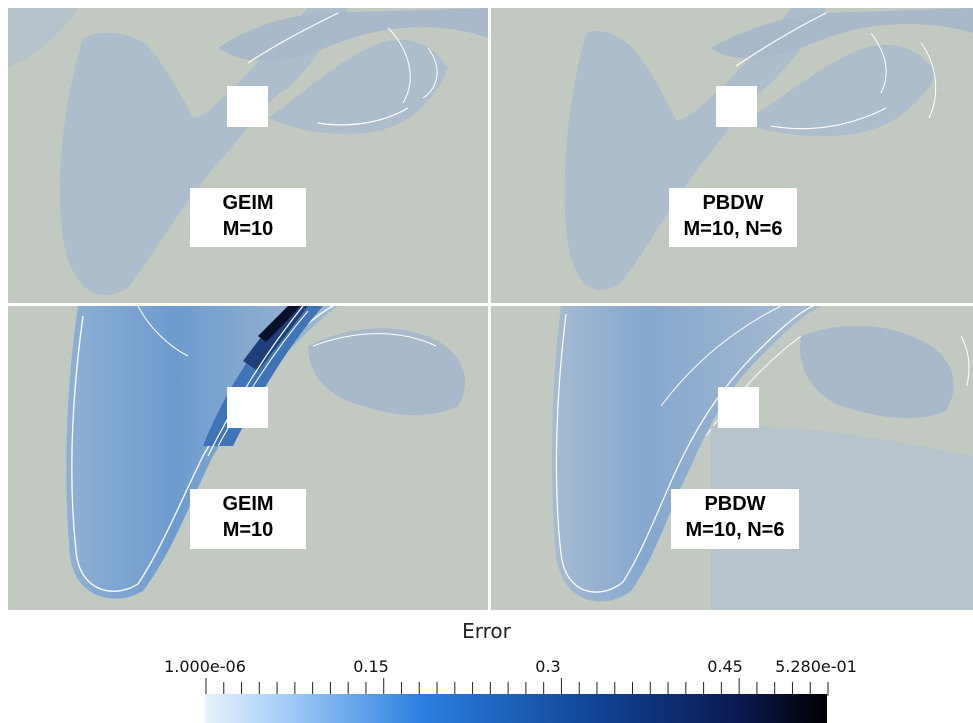  I want to click on colorbar-tick-label: 0.45, so click(725, 666).